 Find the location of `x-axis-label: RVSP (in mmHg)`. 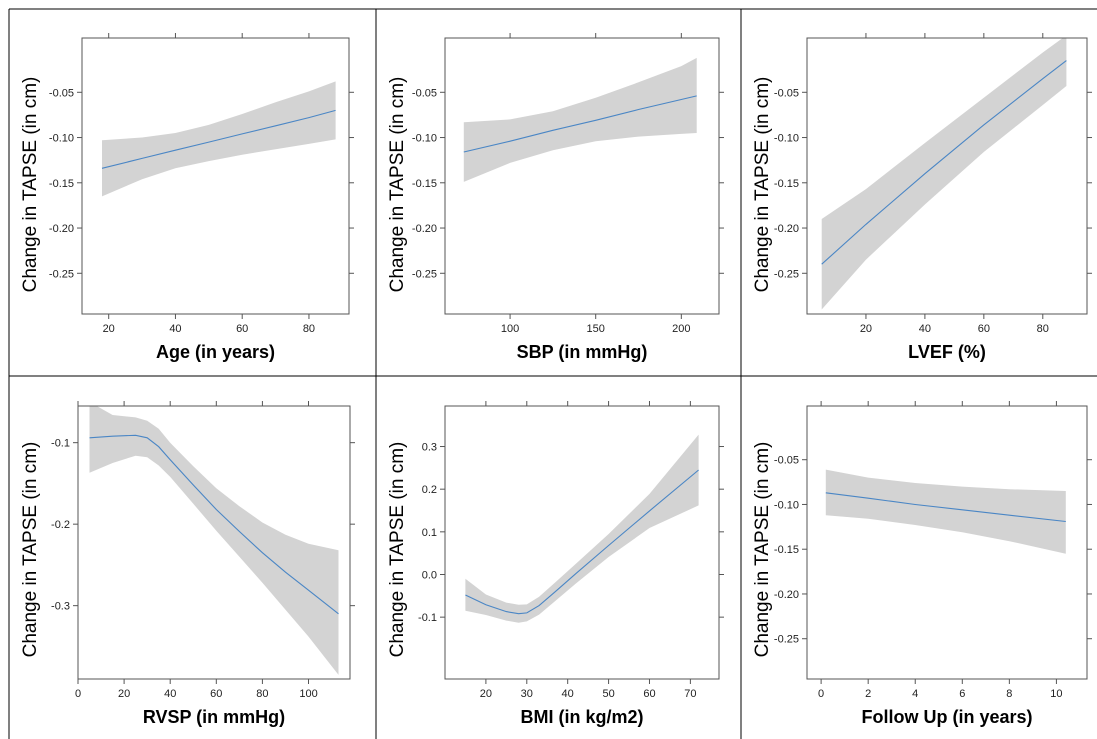

x-axis-label: RVSP (in mmHg) is located at coordinates (214, 717).